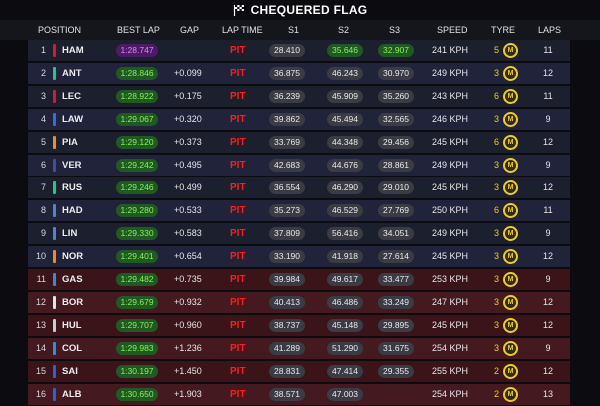 The height and width of the screenshot is (406, 600). I want to click on best-lap-time: 1:29.246, so click(137, 188).